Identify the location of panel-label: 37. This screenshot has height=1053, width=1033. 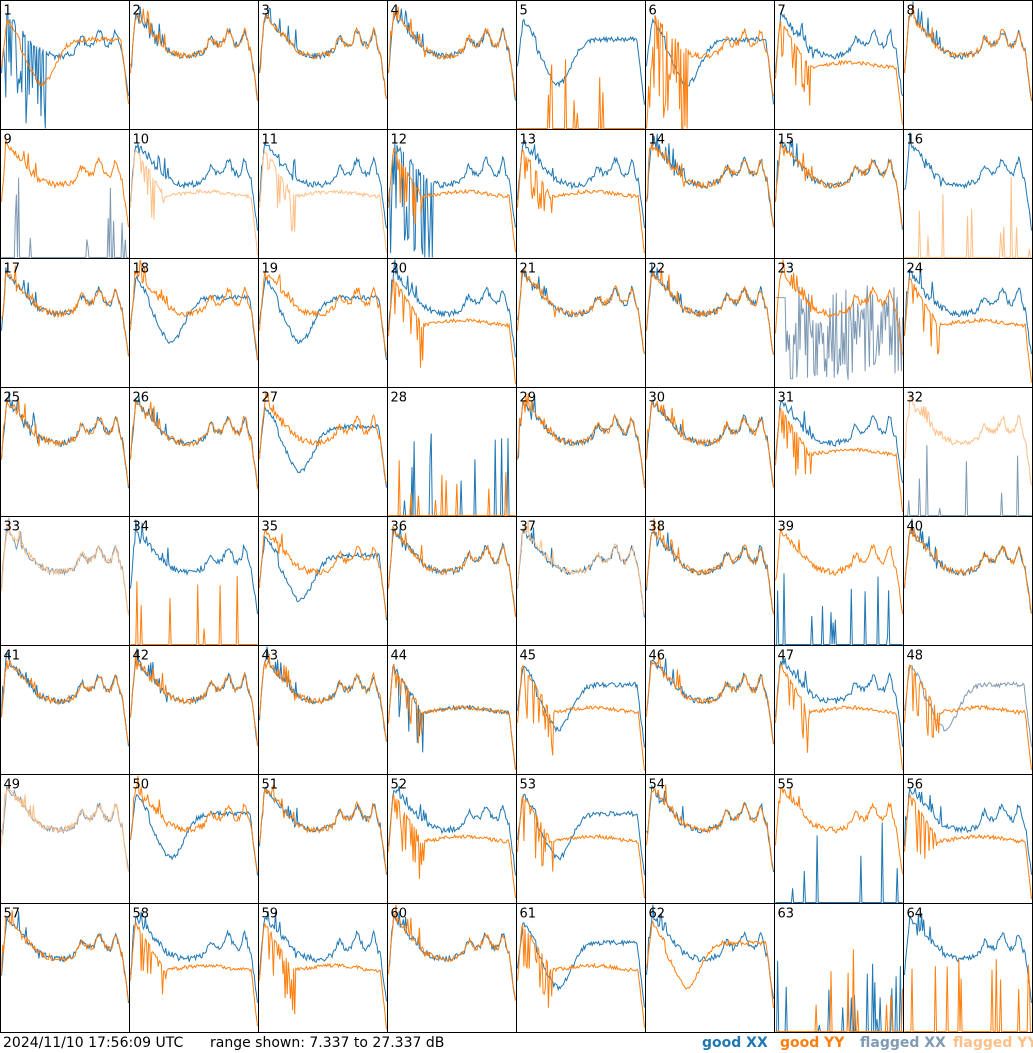
(528, 527).